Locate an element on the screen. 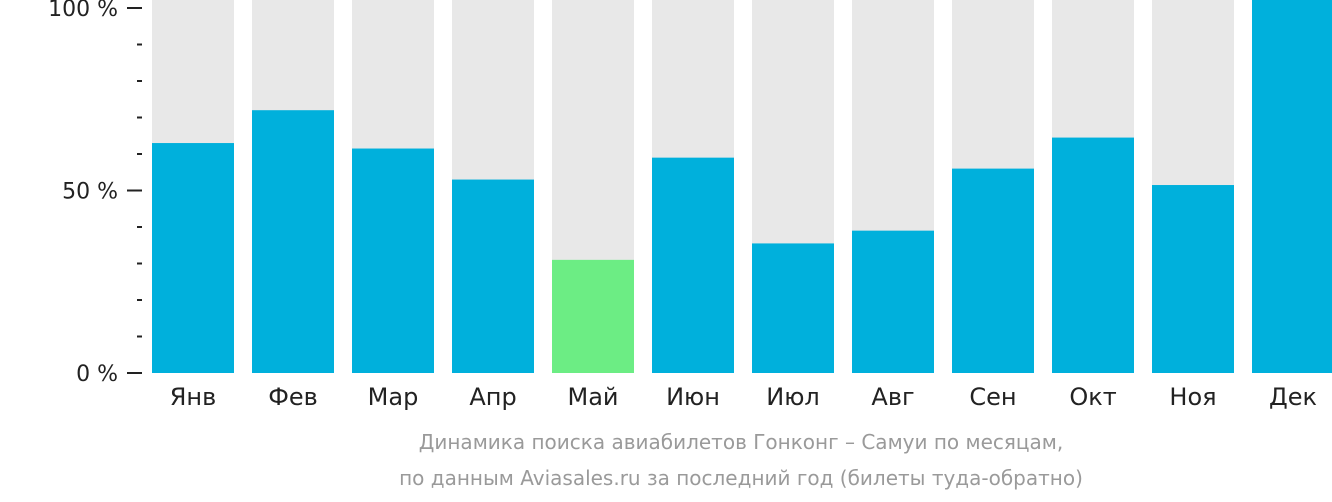 The width and height of the screenshot is (1332, 502). y-axis: 100 % 50 % 0 % is located at coordinates (95, 193).